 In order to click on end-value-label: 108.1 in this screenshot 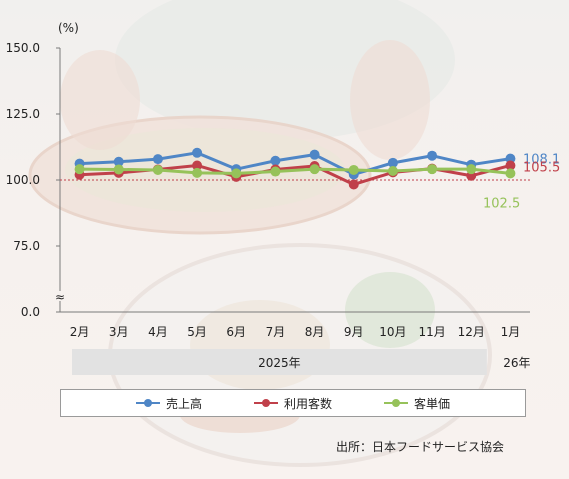, I will do `click(541, 160)`.